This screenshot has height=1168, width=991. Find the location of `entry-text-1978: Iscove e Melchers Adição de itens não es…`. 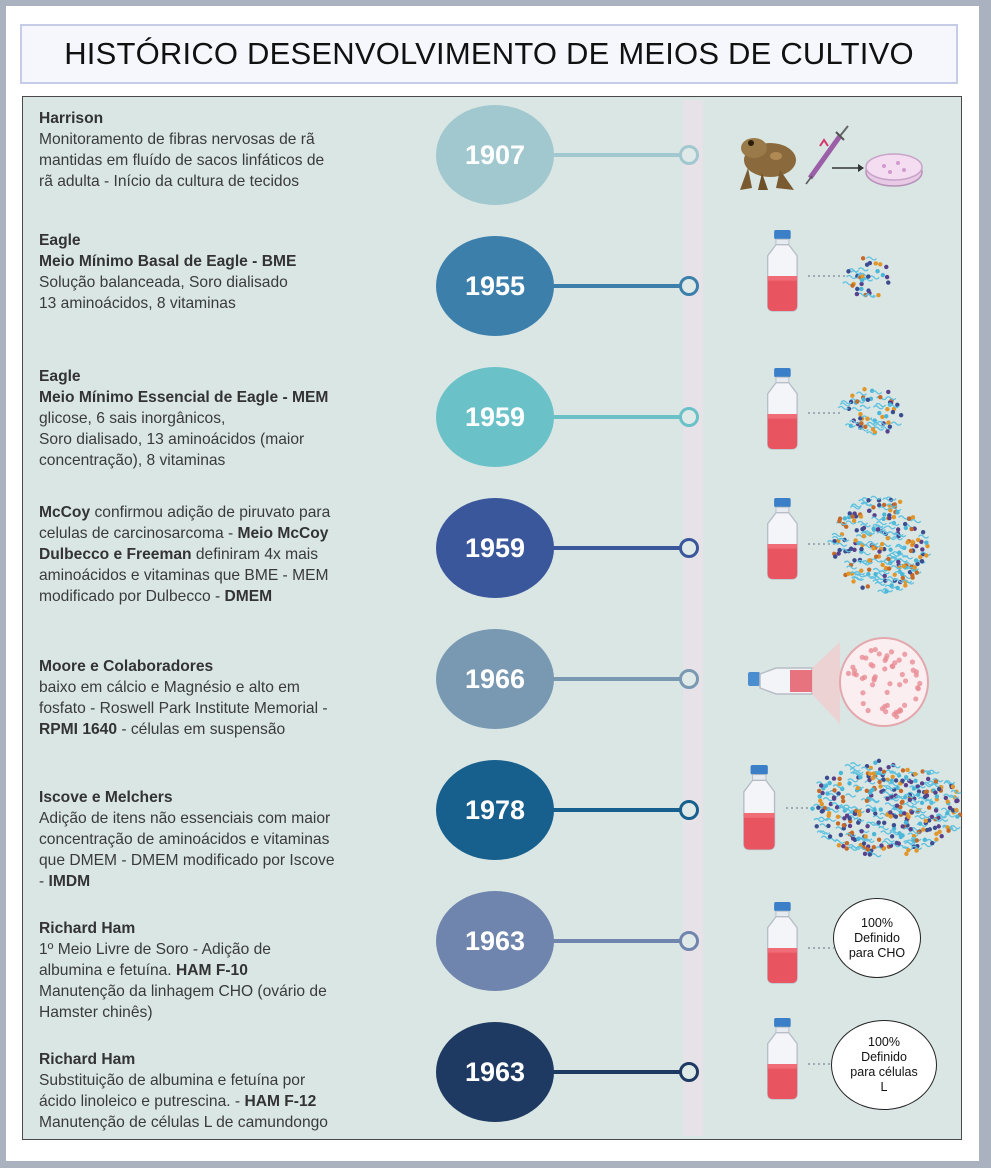

entry-text-1978: Iscove e Melchers Adição de itens não es… is located at coordinates (219, 839).